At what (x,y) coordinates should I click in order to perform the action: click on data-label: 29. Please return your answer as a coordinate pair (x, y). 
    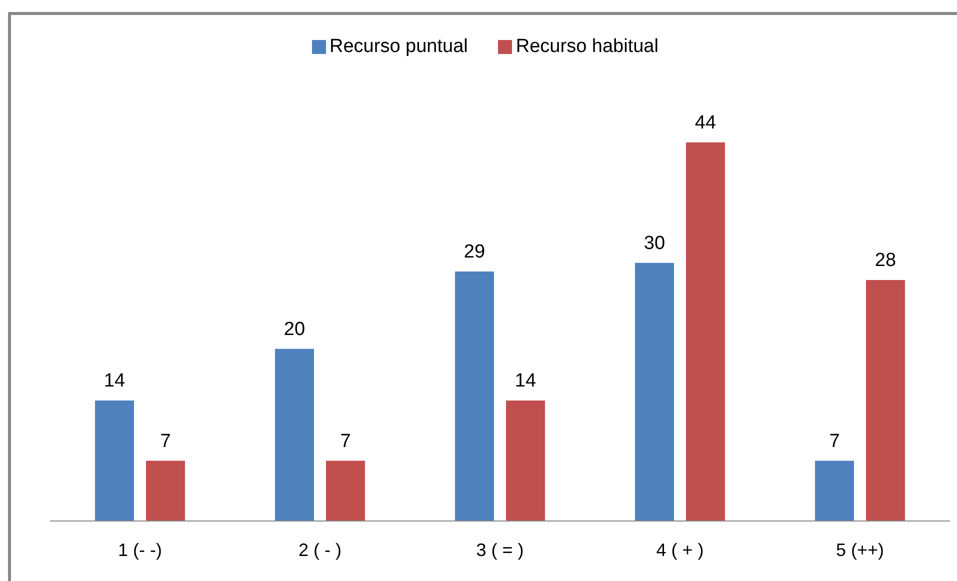
    Looking at the image, I should click on (475, 251).